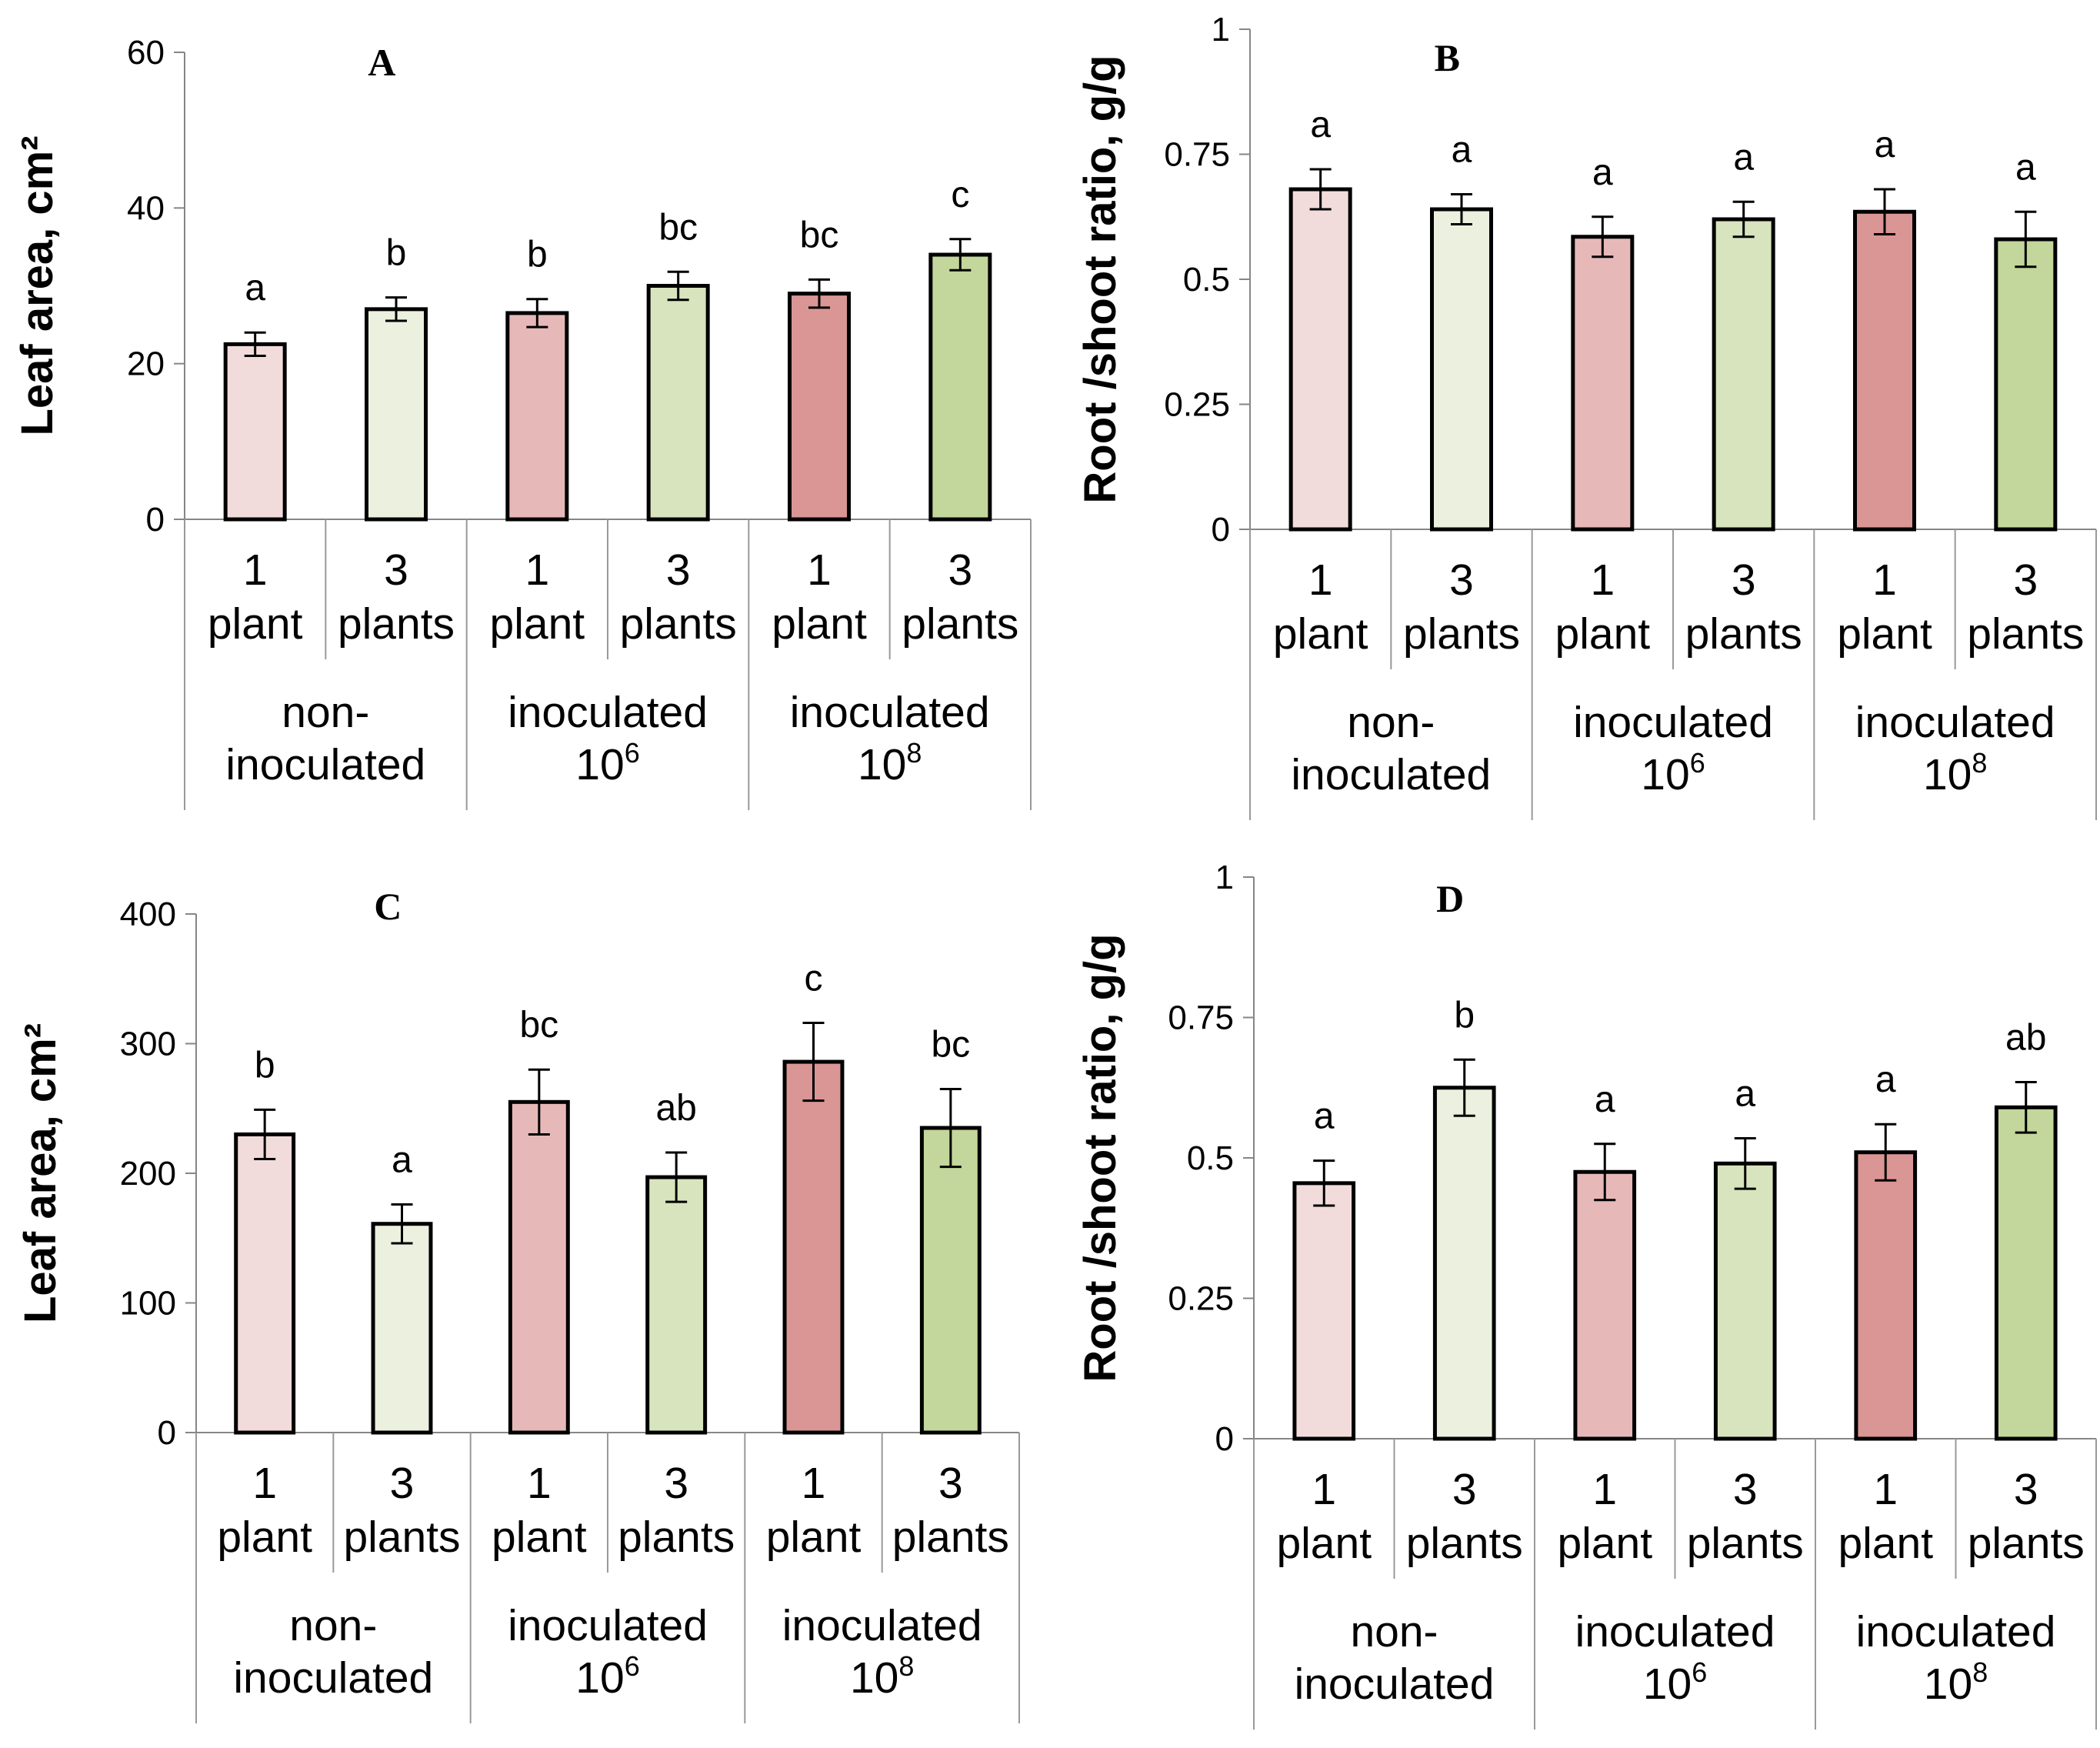 The width and height of the screenshot is (2100, 1748). I want to click on y-tick-label: 20, so click(146, 364).